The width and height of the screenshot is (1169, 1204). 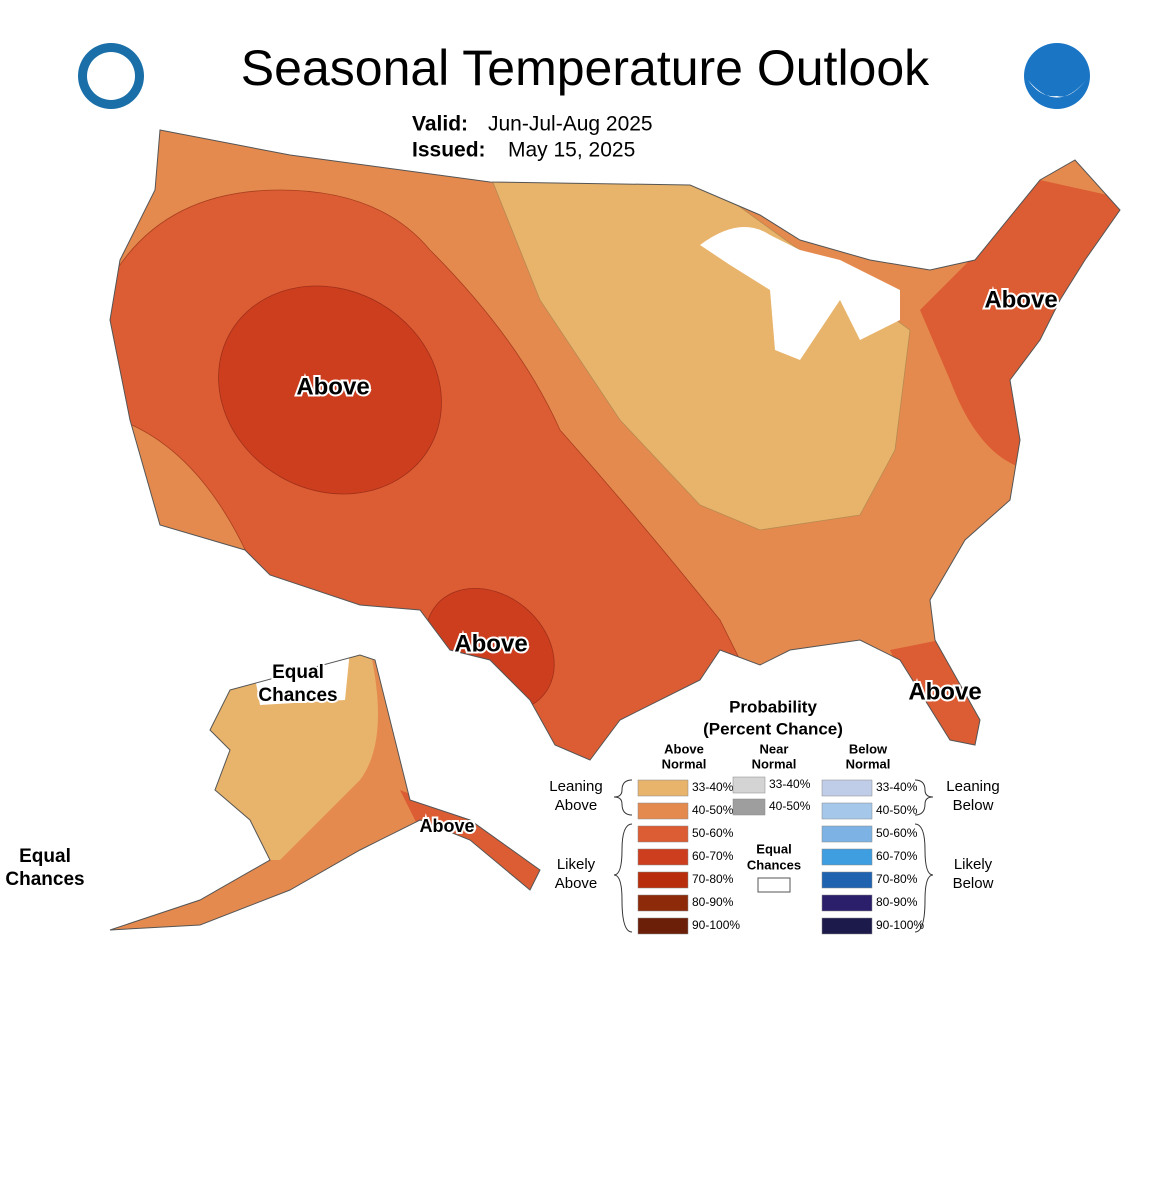 What do you see at coordinates (571, 150) in the screenshot?
I see `issued: May 15, 2025` at bounding box center [571, 150].